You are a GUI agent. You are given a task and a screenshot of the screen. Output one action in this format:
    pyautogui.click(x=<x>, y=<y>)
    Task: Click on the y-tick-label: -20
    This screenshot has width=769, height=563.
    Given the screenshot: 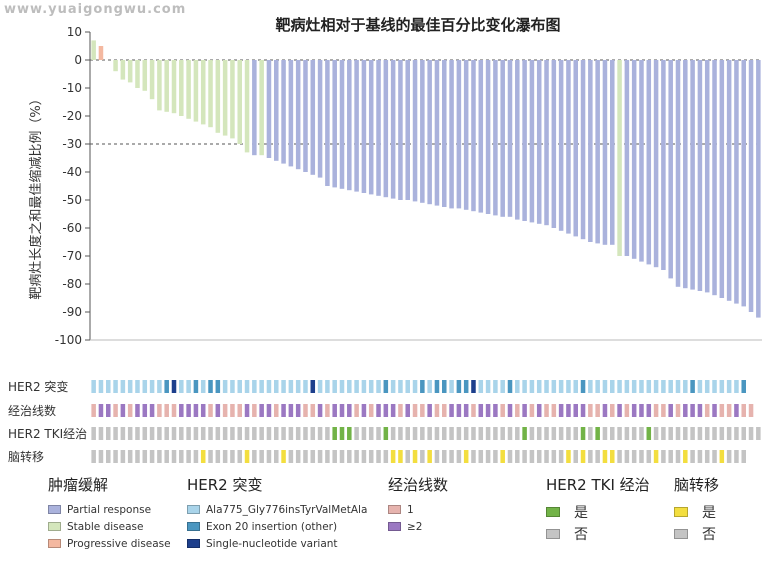 What is the action you would take?
    pyautogui.click(x=72, y=116)
    